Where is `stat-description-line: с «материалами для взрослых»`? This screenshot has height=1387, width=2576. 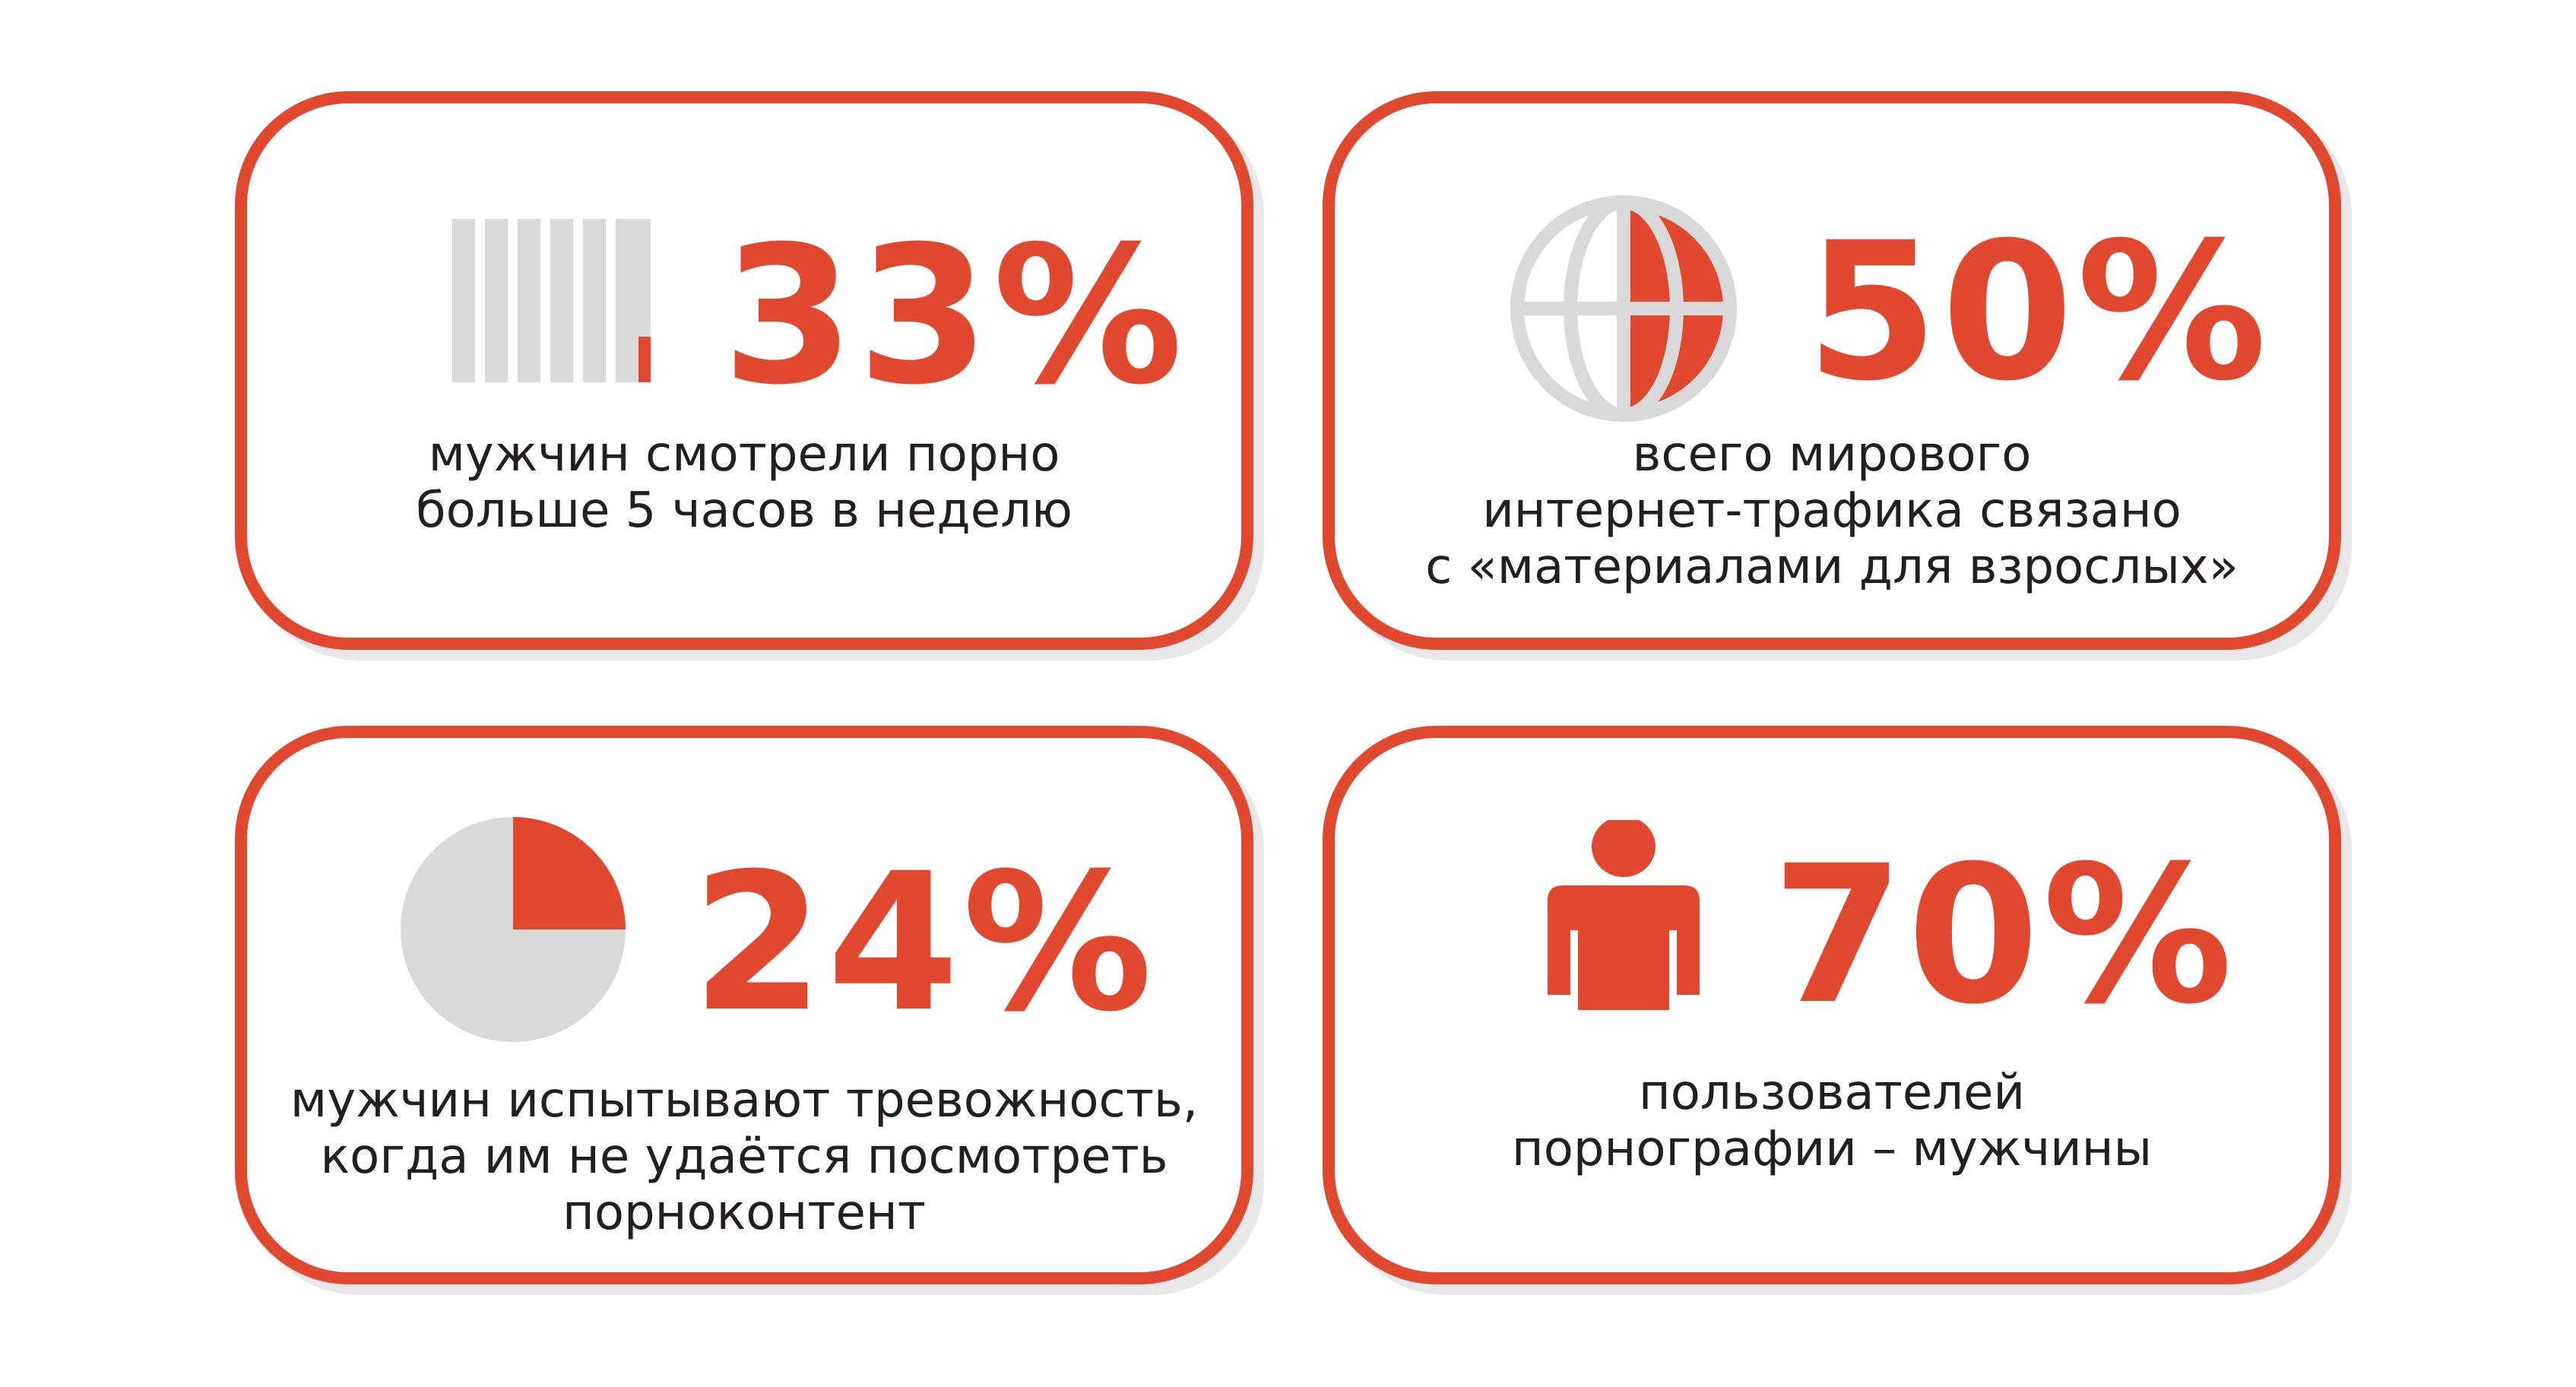 stat-description-line: с «материалами для взрослых» is located at coordinates (1832, 567).